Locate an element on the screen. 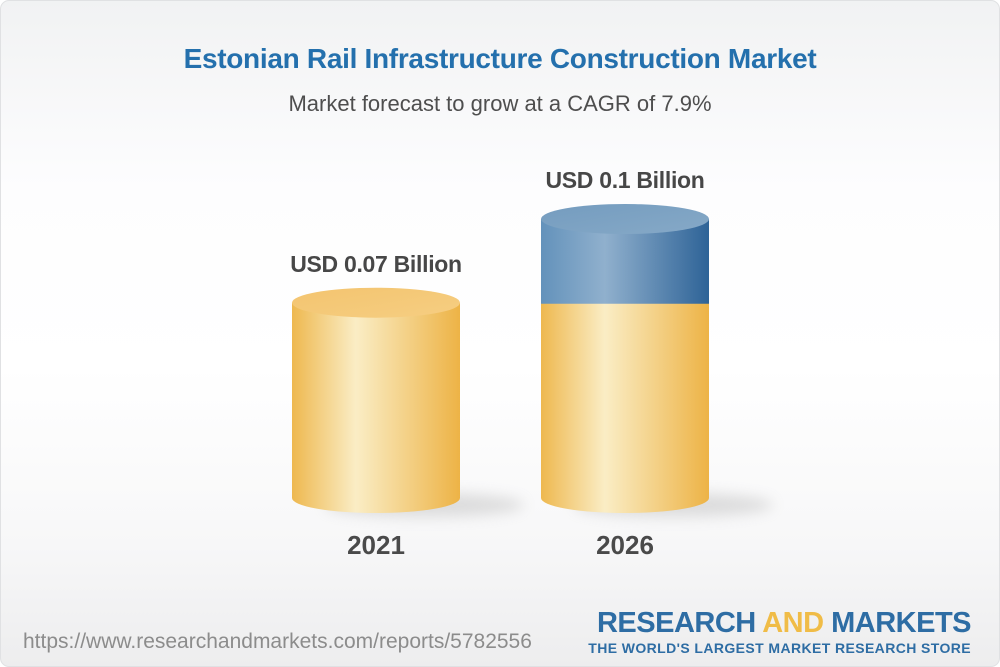  cylinder-2021 is located at coordinates (376, 400).